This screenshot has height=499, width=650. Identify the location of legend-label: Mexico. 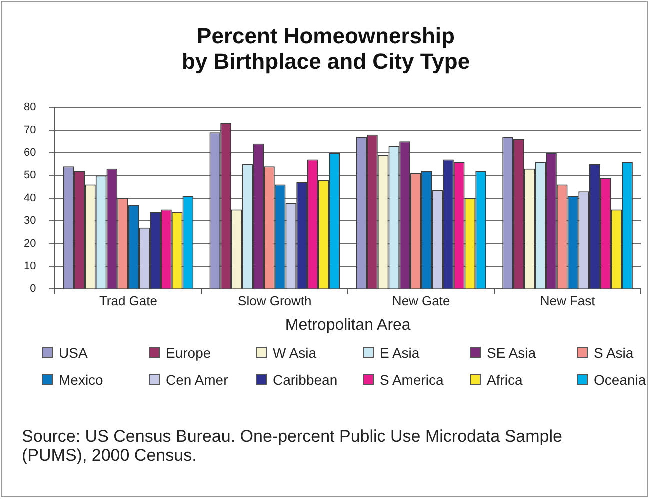
(81, 380).